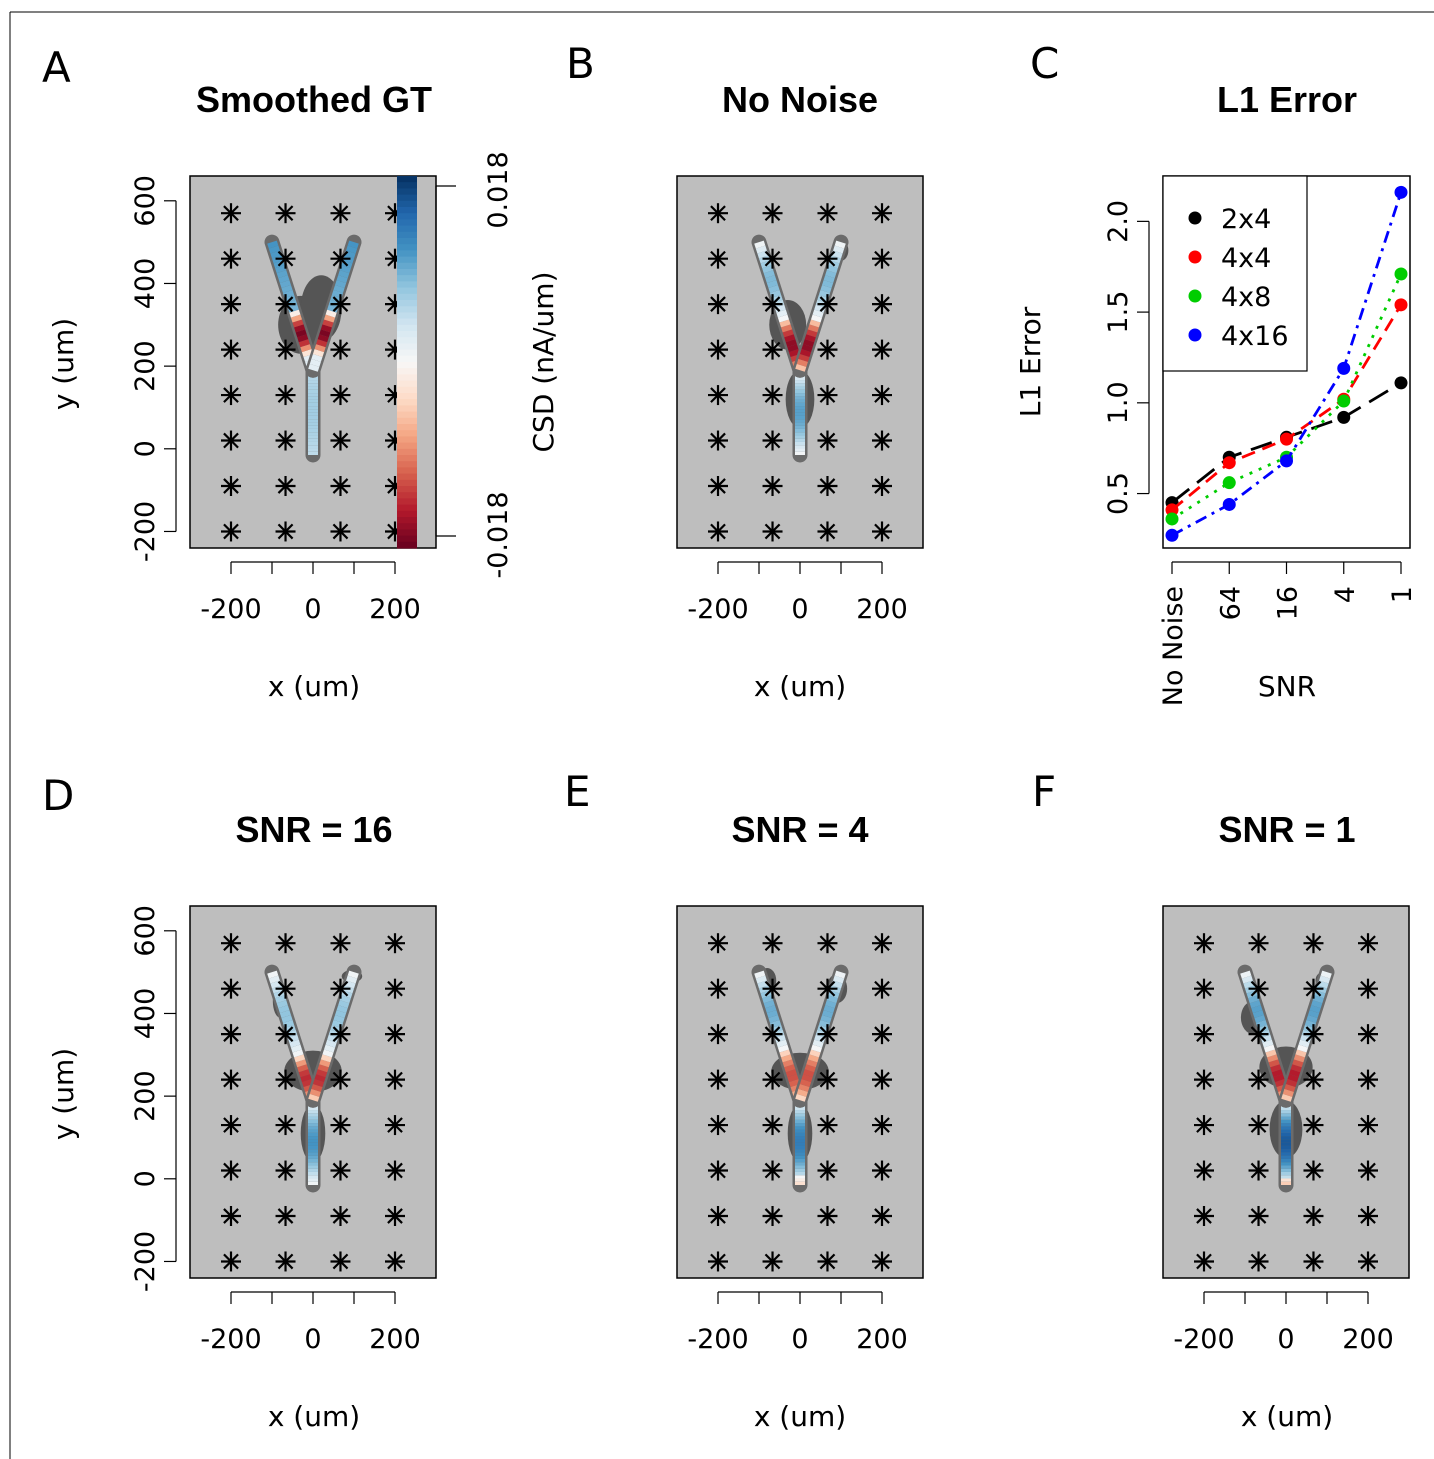  I want to click on x-axis-label: x (um), so click(314, 686).